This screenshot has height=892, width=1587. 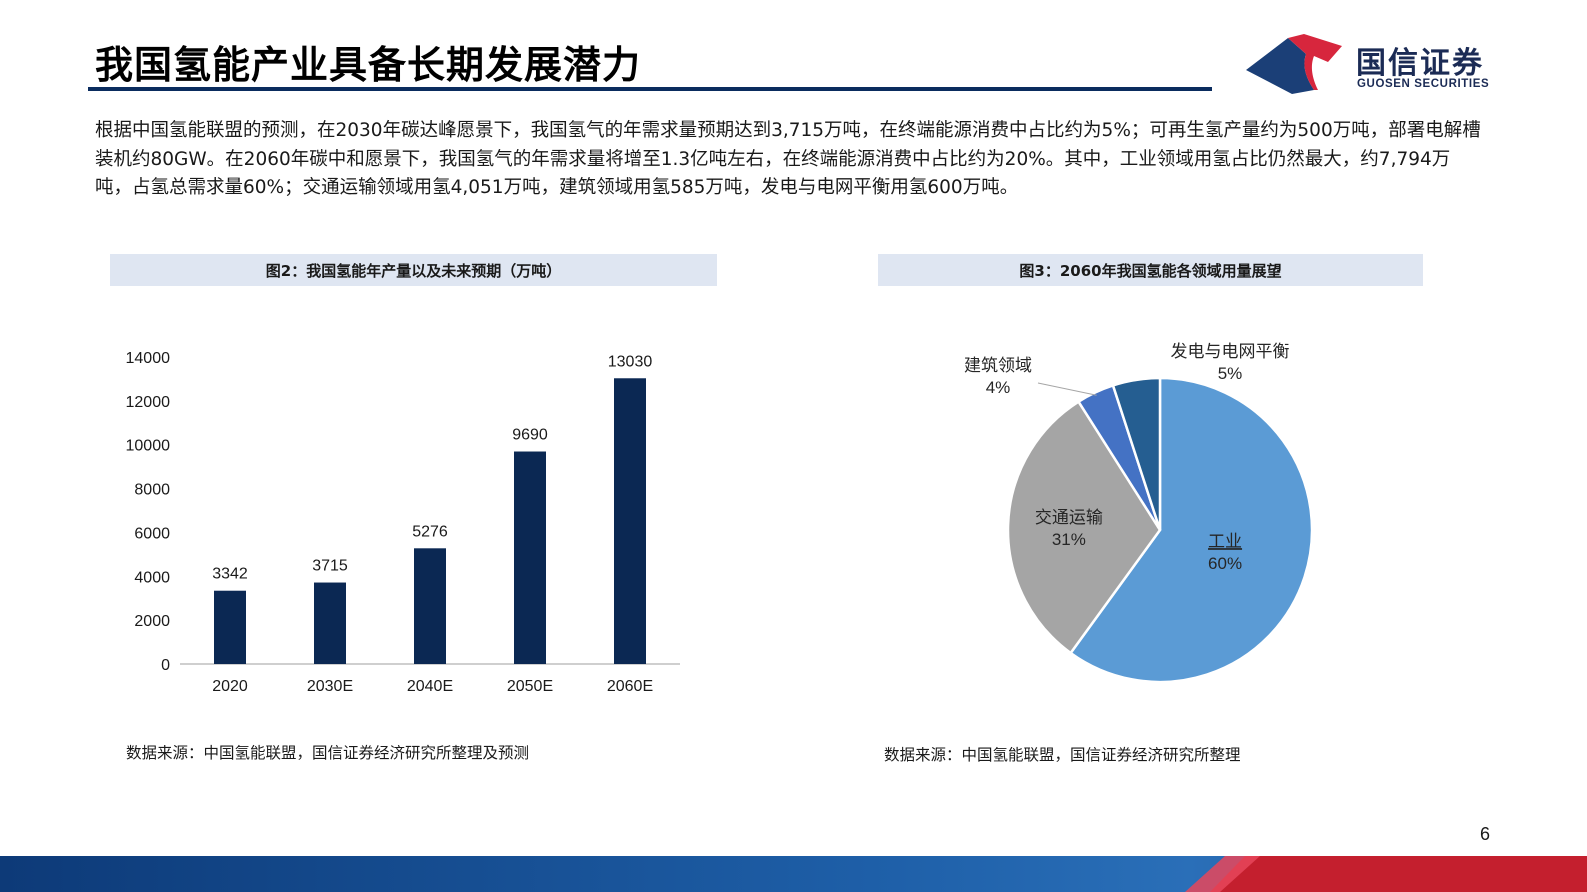 I want to click on figure-3-header: 图3：2060年我国氢能各领域用量展望, so click(x=1150, y=270).